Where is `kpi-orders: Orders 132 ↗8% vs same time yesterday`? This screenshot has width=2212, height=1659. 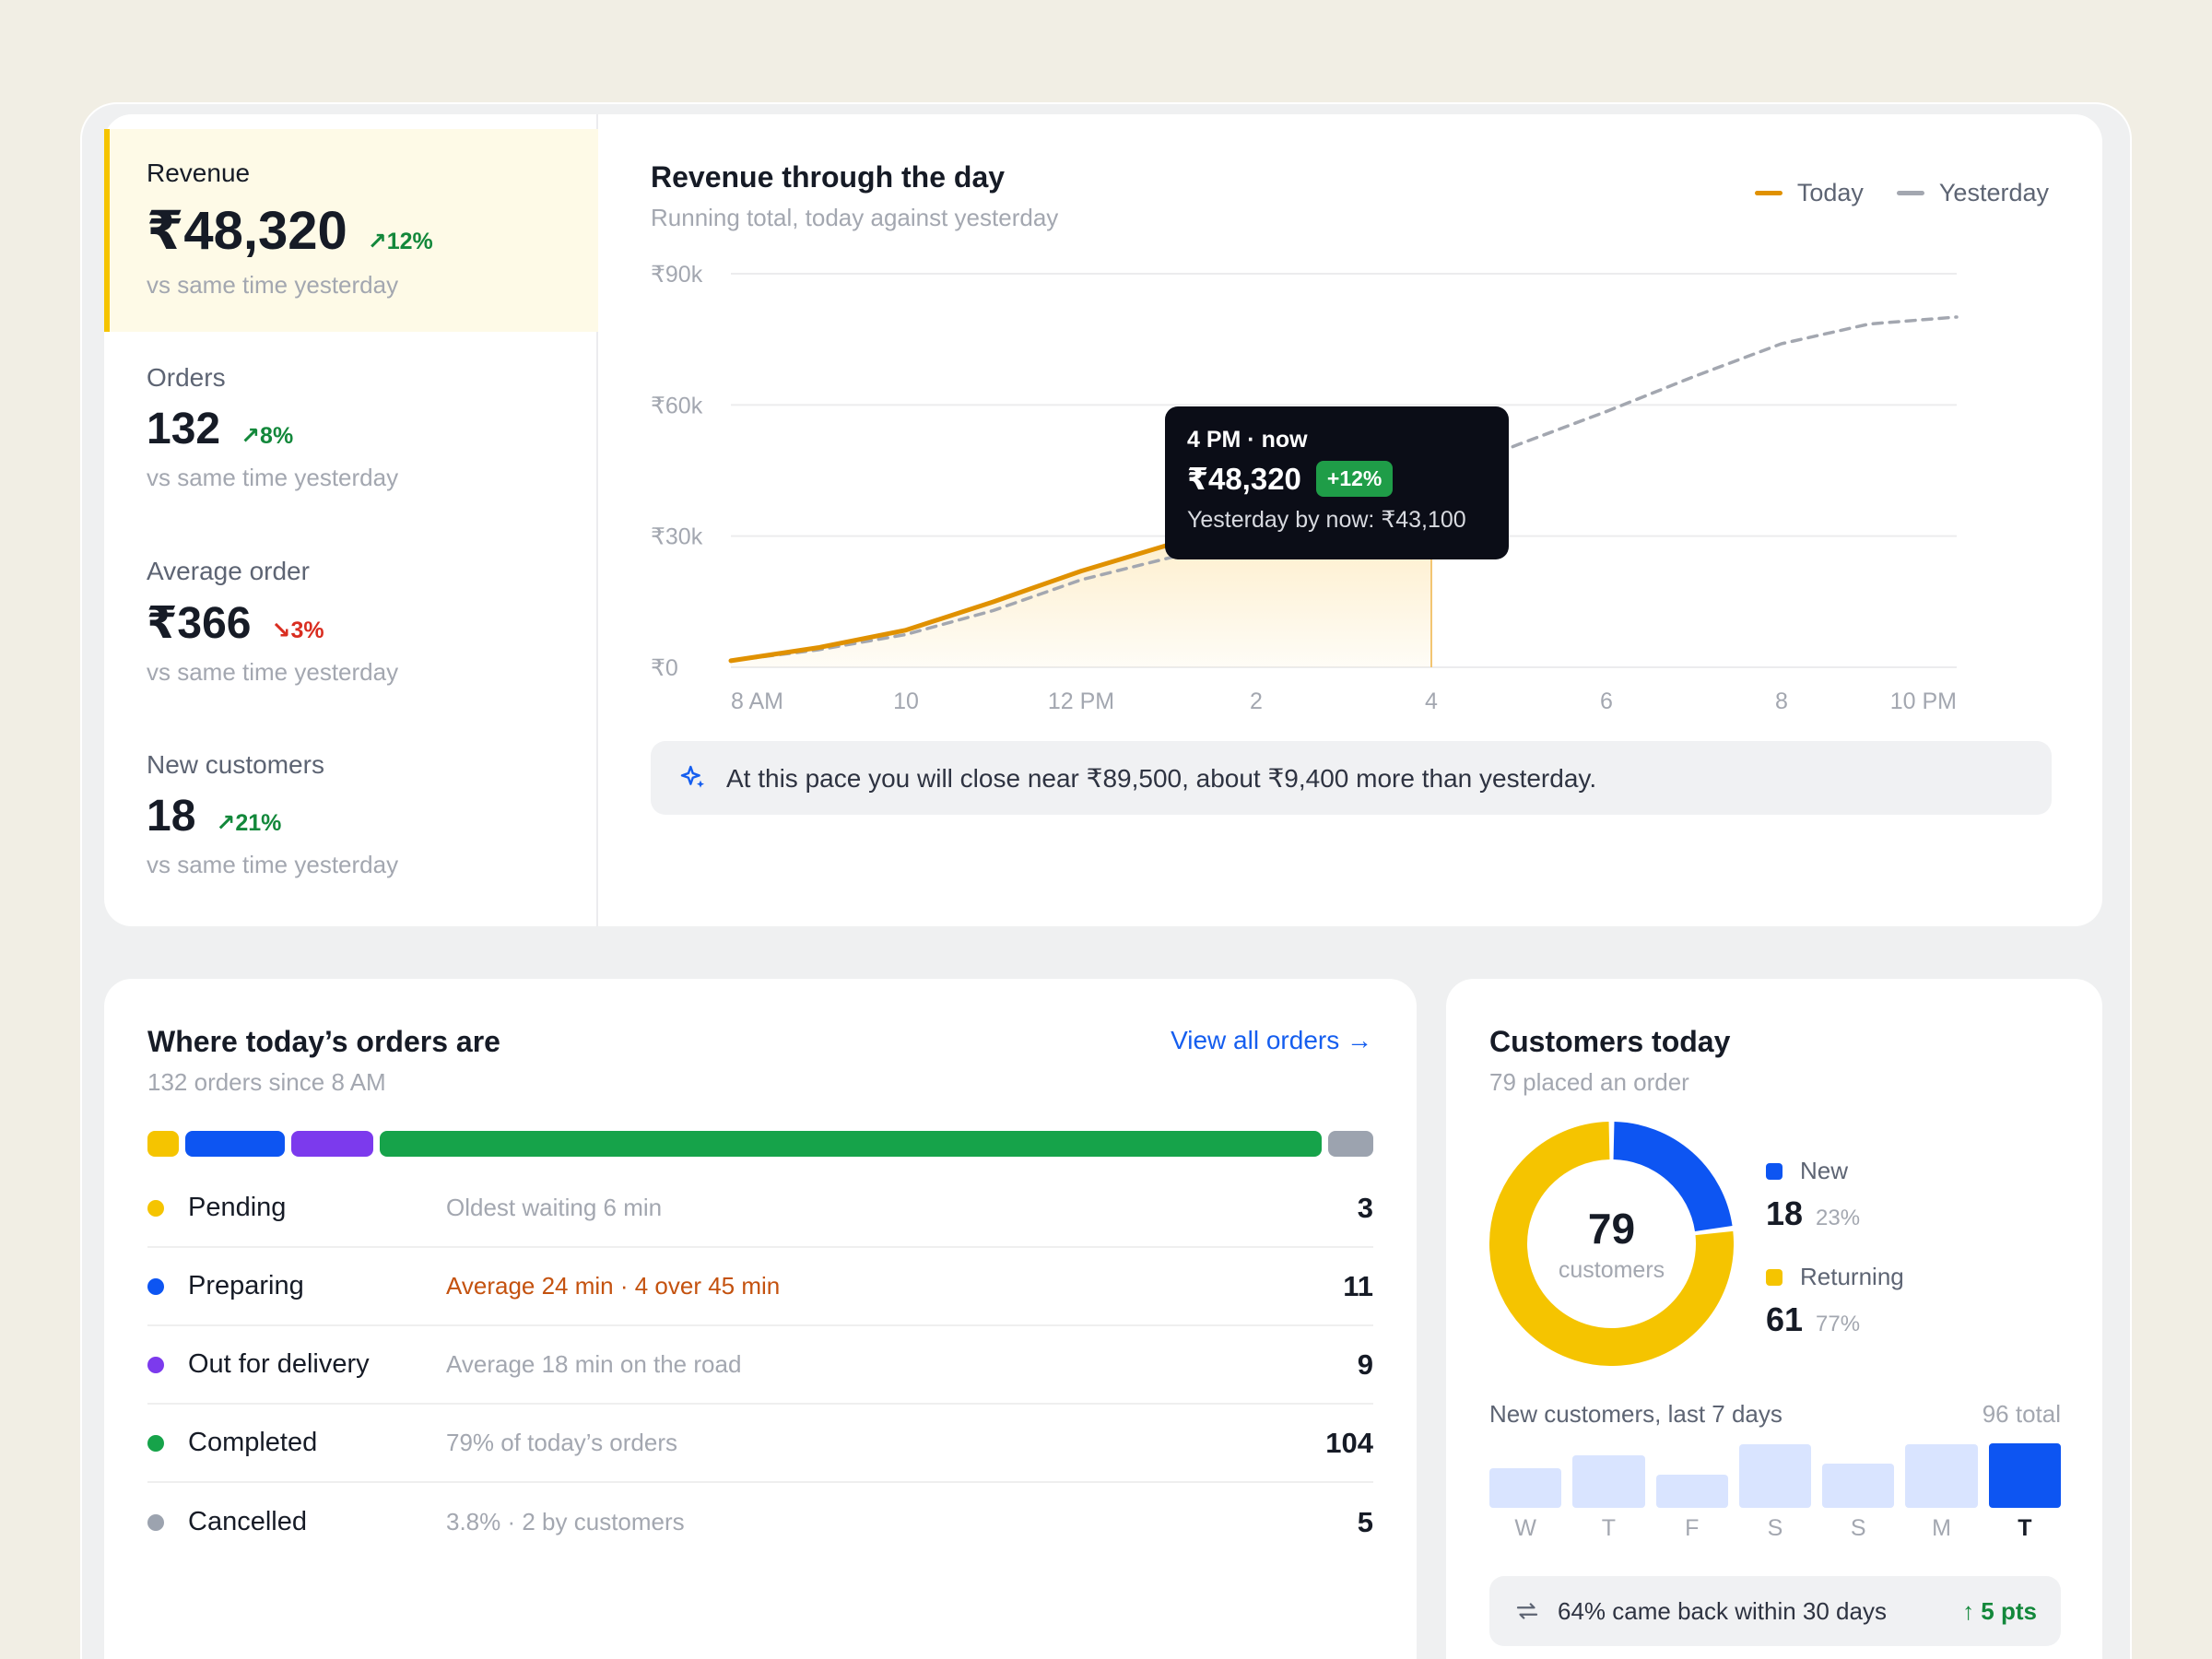
kpi-orders: Orders 132 ↗8% vs same time yesterday is located at coordinates (351, 455).